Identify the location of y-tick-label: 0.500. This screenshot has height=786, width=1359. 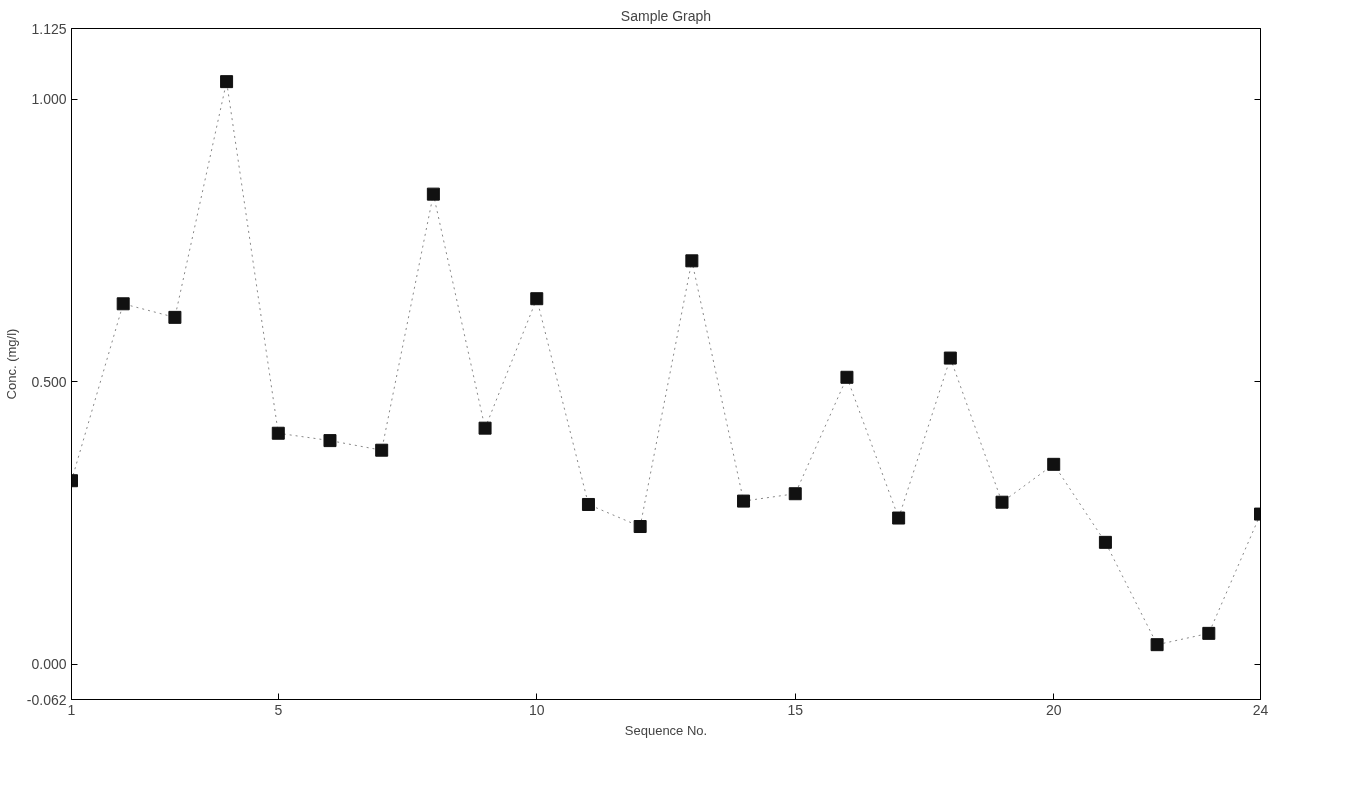
(49, 381).